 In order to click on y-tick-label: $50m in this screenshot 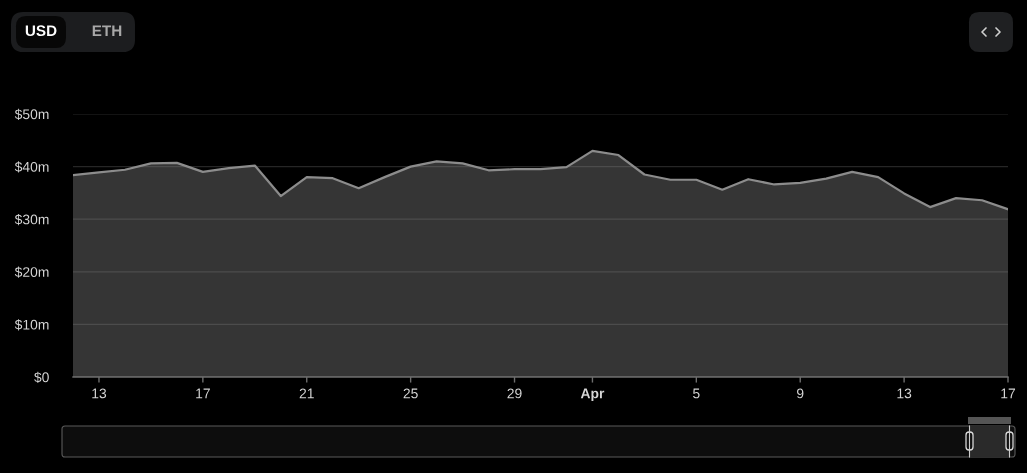, I will do `click(31, 114)`.